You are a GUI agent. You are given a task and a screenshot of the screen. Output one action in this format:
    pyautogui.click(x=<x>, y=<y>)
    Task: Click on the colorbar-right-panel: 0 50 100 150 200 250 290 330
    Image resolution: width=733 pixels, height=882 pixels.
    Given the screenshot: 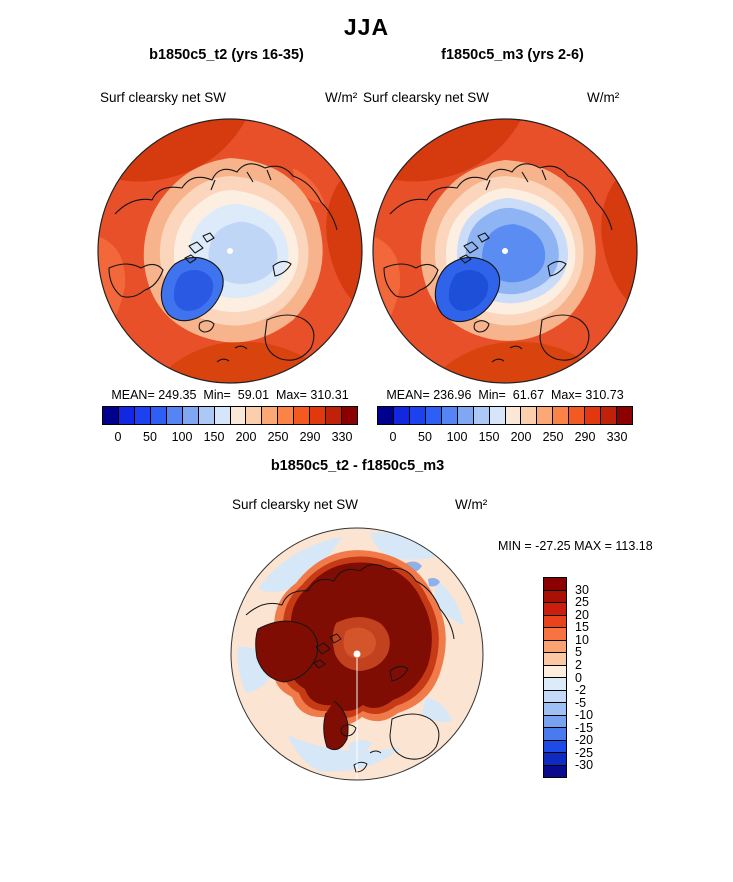 What is the action you would take?
    pyautogui.click(x=505, y=425)
    